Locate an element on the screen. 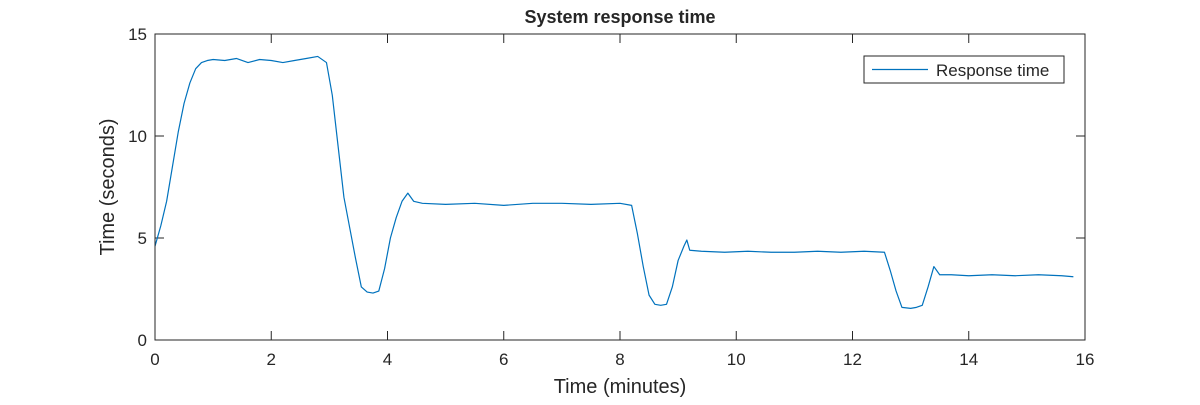 Image resolution: width=1200 pixels, height=405 pixels. legend: Response time is located at coordinates (964, 69).